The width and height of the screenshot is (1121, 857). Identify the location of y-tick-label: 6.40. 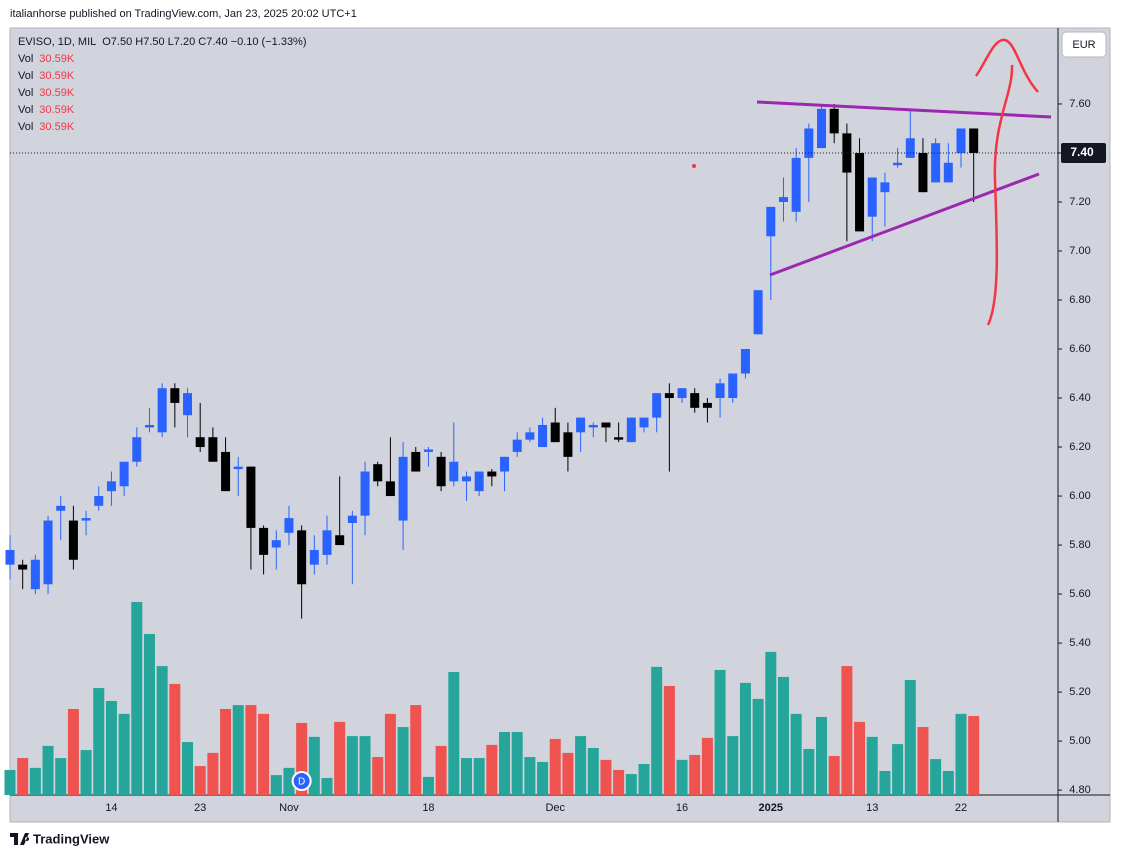
(1079, 398).